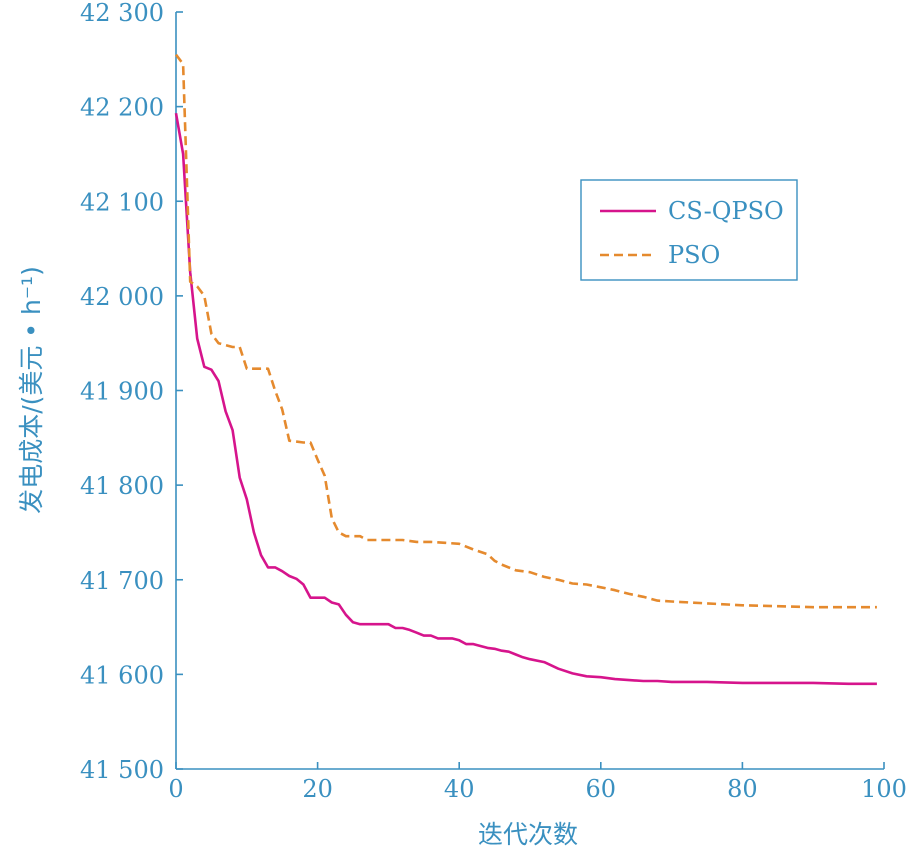  What do you see at coordinates (122, 202) in the screenshot?
I see `y-tick-label: 42 100` at bounding box center [122, 202].